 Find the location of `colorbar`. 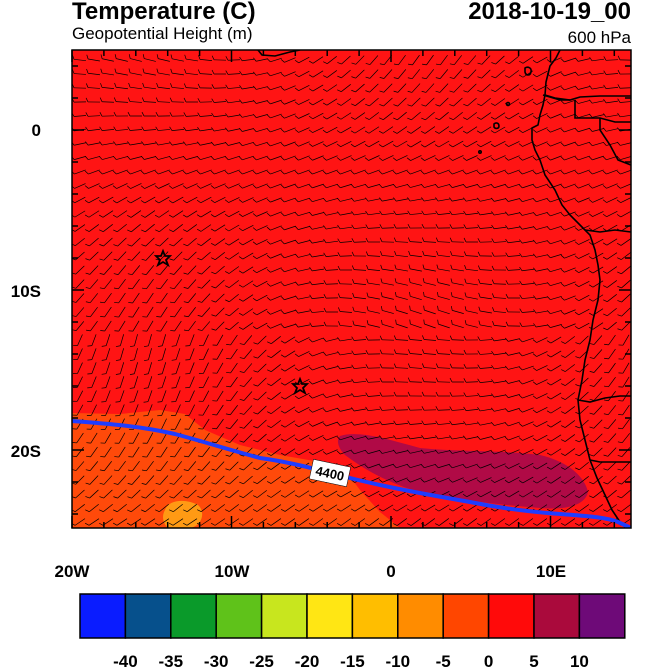

colorbar is located at coordinates (352, 616).